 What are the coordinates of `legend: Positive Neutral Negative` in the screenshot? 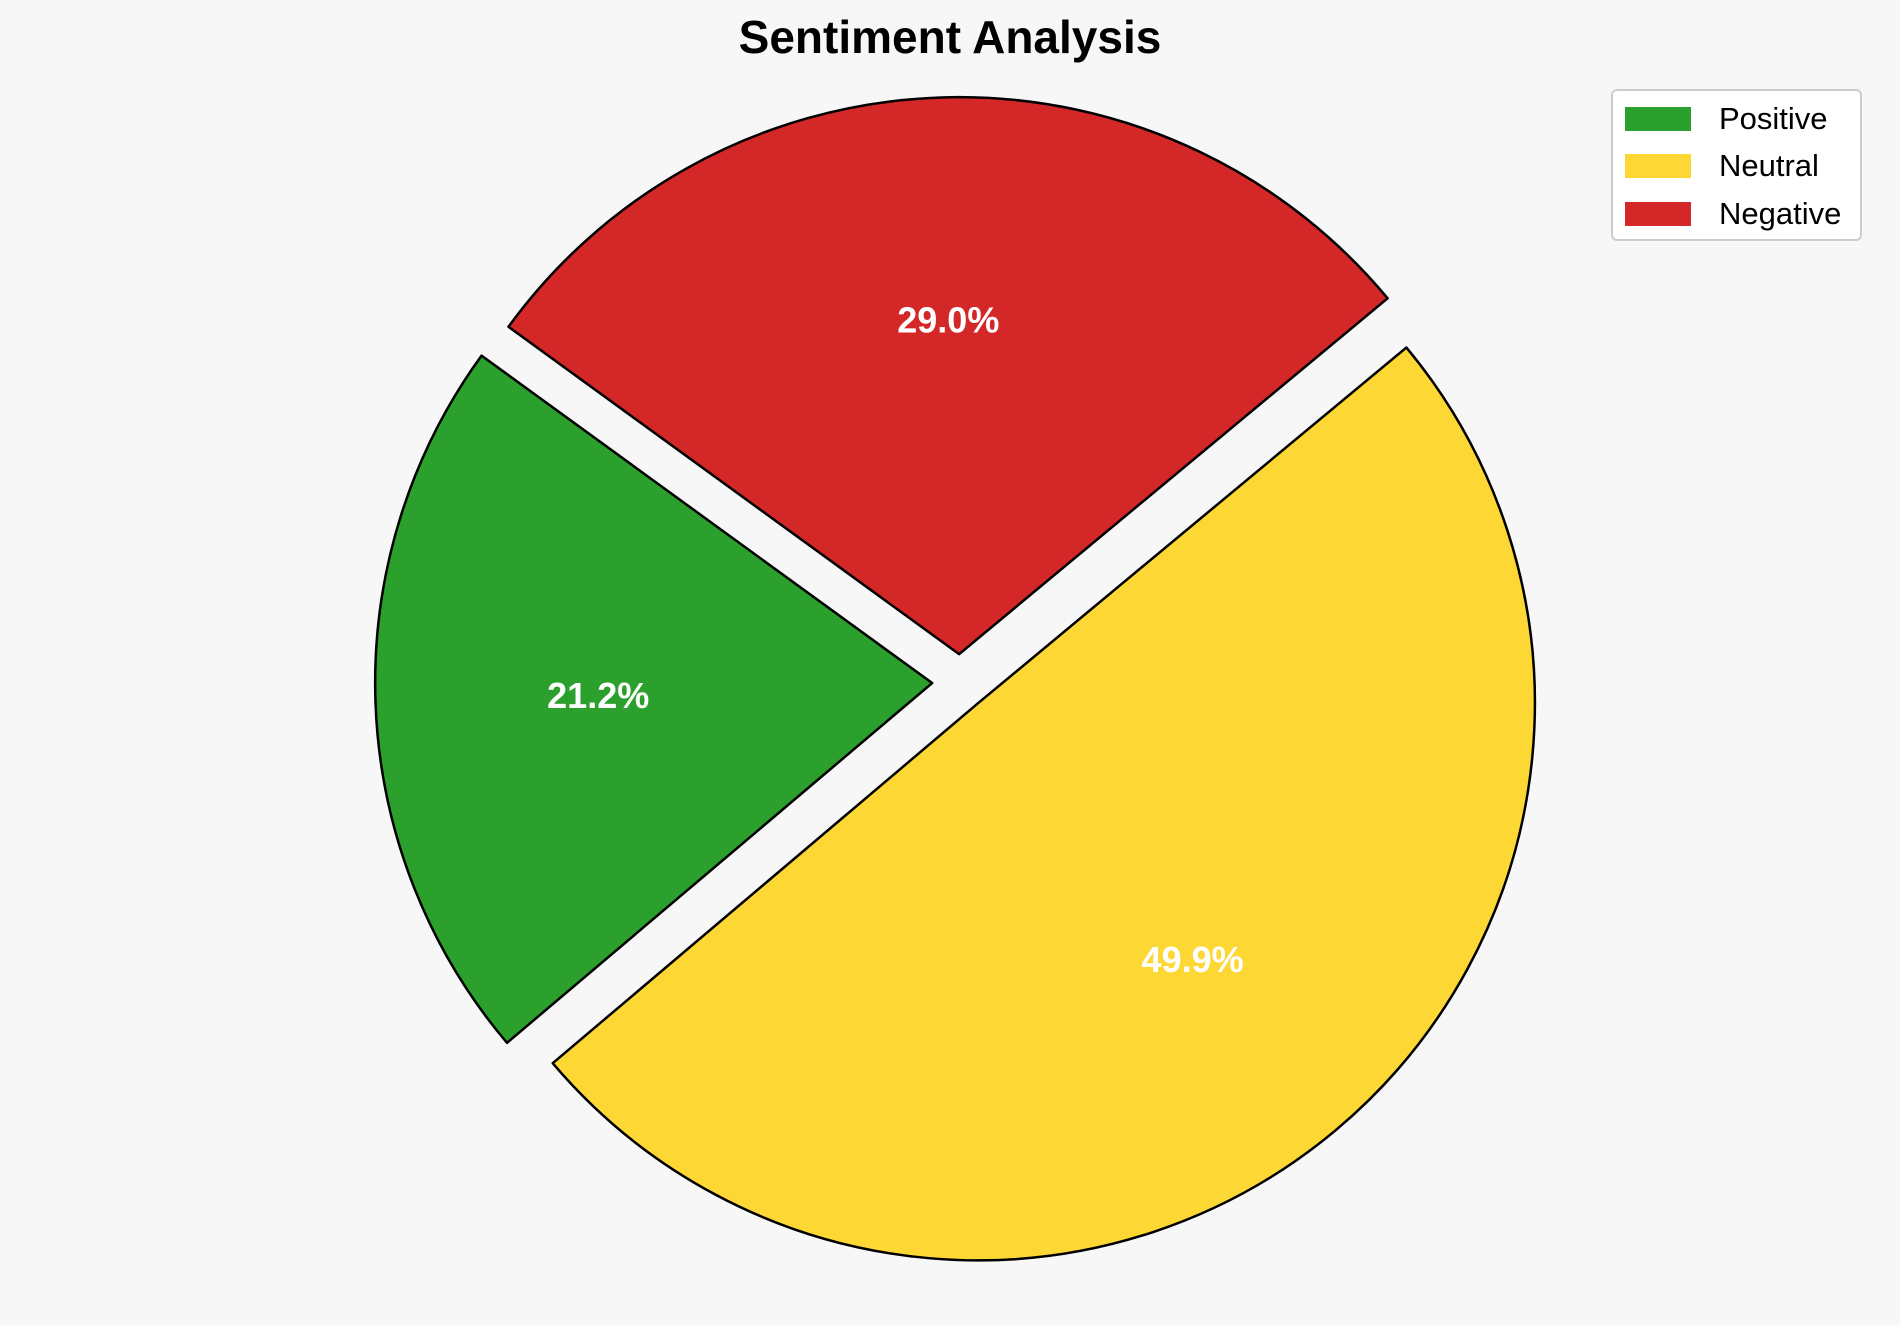 It's located at (1736, 165).